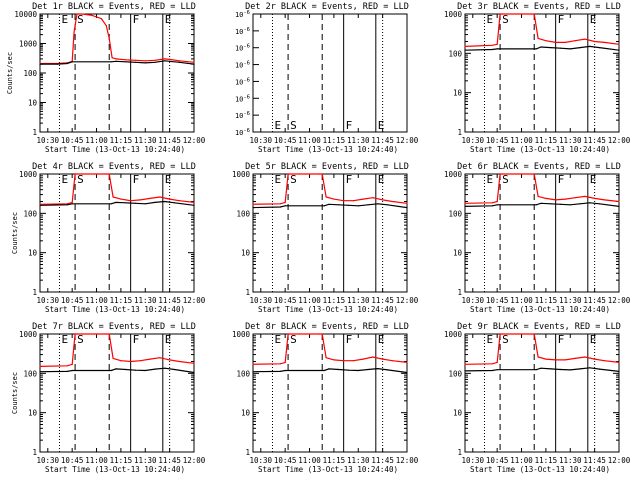  I want to click on chart-title: Det 8r BLACK = Events, RED = LLD, so click(327, 327).